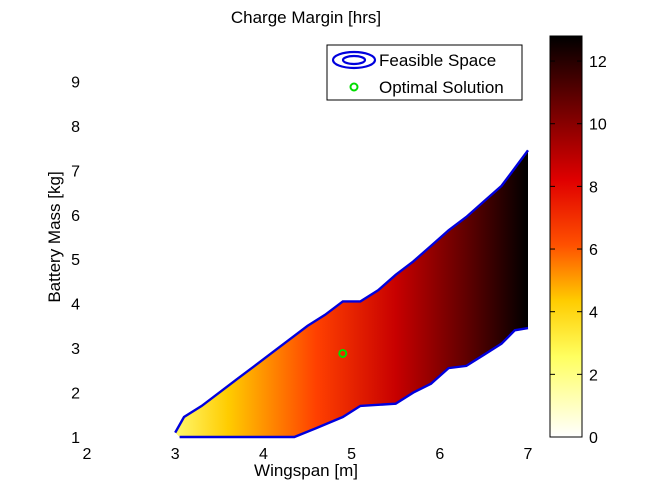 The height and width of the screenshot is (490, 660). I want to click on colorbar-tick-label: 4, so click(593, 313).